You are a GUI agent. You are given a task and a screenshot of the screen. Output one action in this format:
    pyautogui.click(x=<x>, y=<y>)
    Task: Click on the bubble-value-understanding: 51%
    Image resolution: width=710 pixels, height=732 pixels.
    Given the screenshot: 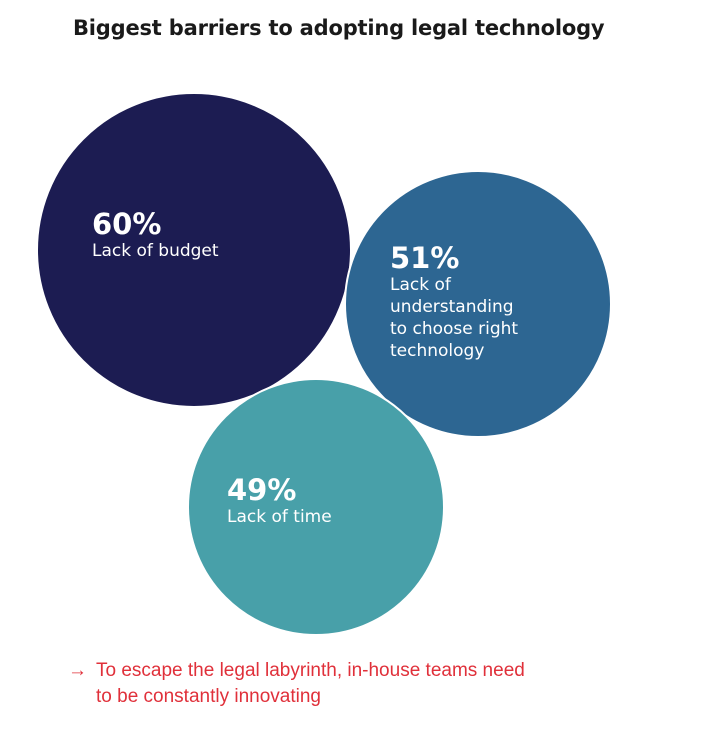 What is the action you would take?
    pyautogui.click(x=425, y=258)
    